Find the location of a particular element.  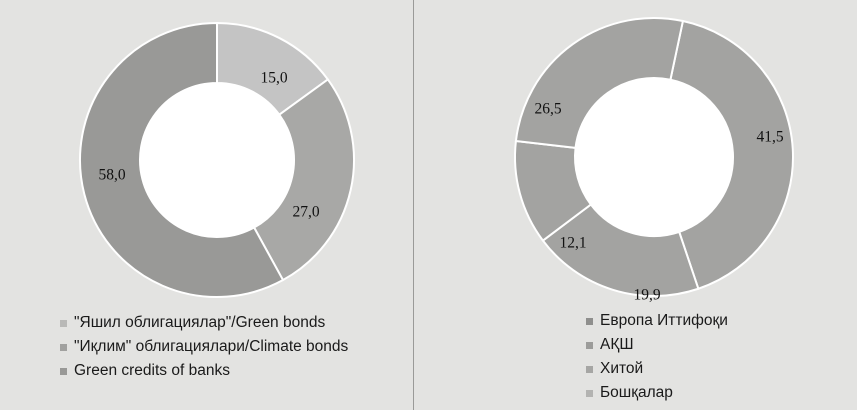

slice-value-label: 12,1 is located at coordinates (572, 243).